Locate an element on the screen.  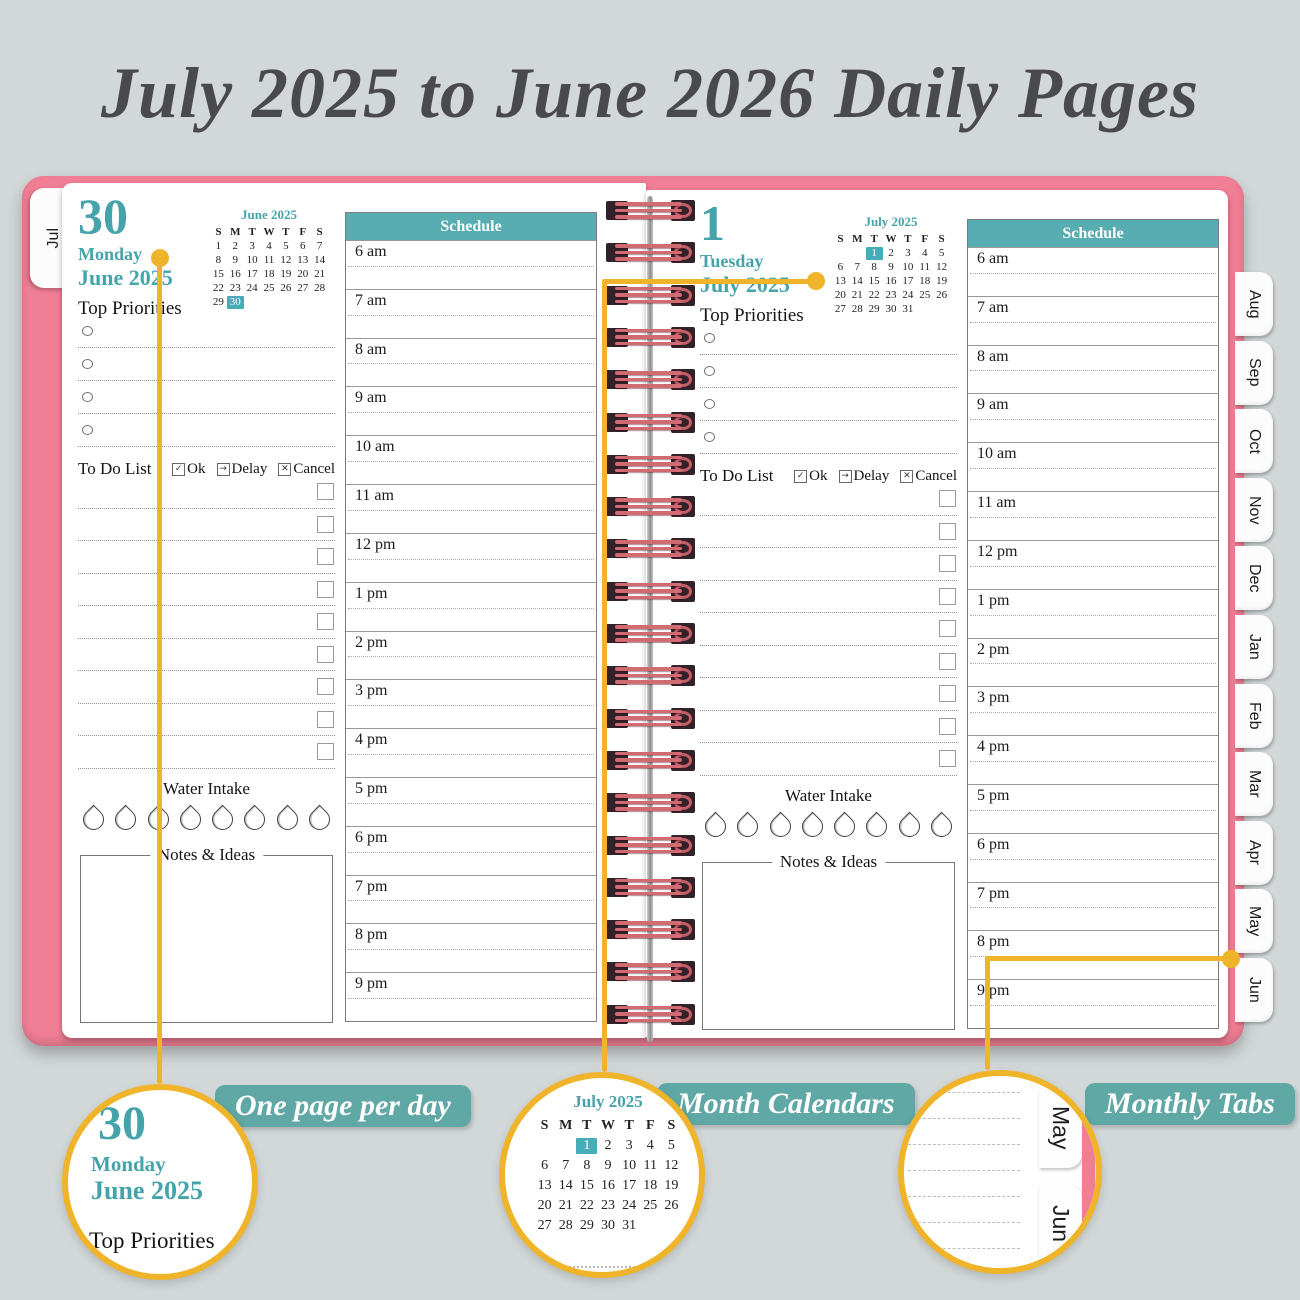
calendar-day: 25 is located at coordinates (650, 1205).